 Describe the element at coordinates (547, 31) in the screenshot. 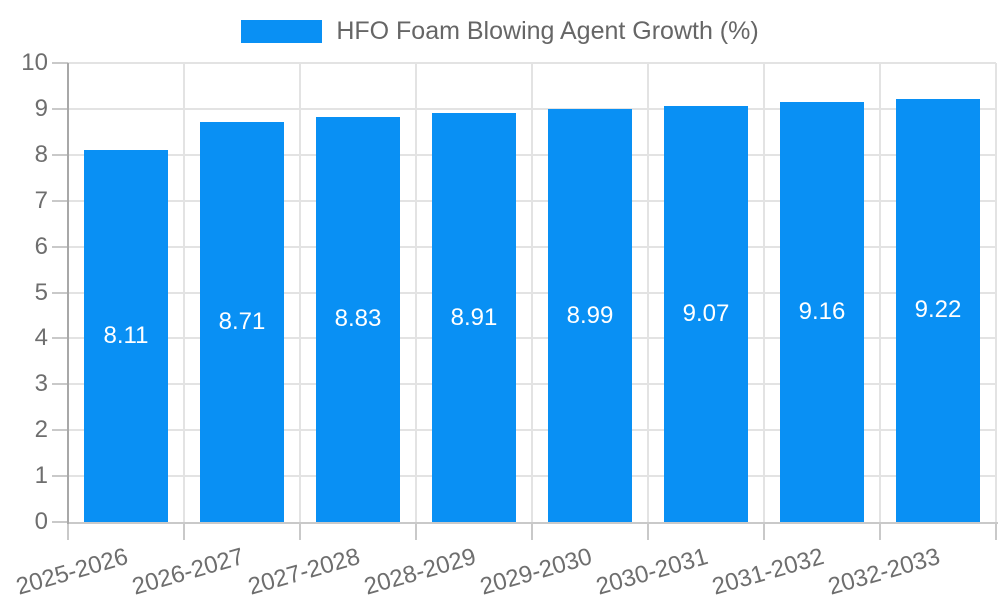

I see `legend-label: HFO Foam Blowing Agent Growth (%)` at that location.